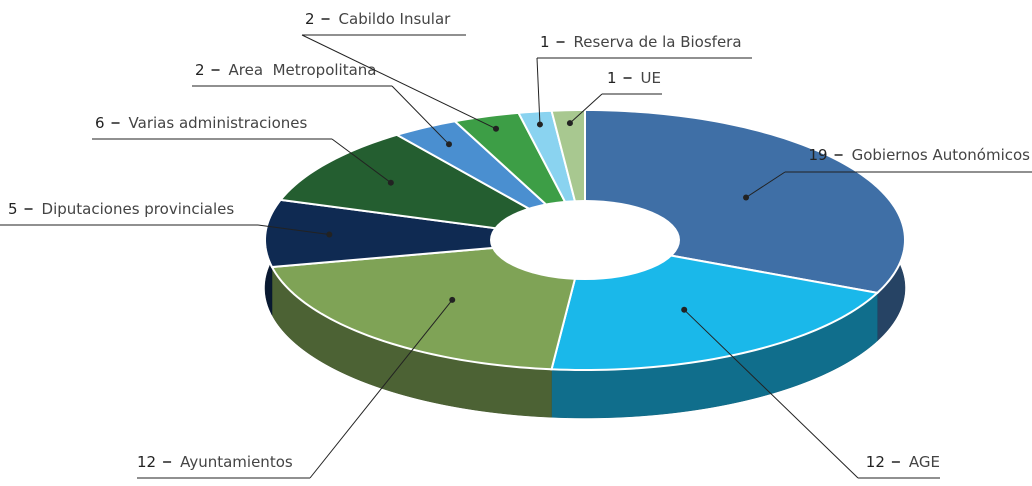  I want to click on donut-hole, so click(585, 240).